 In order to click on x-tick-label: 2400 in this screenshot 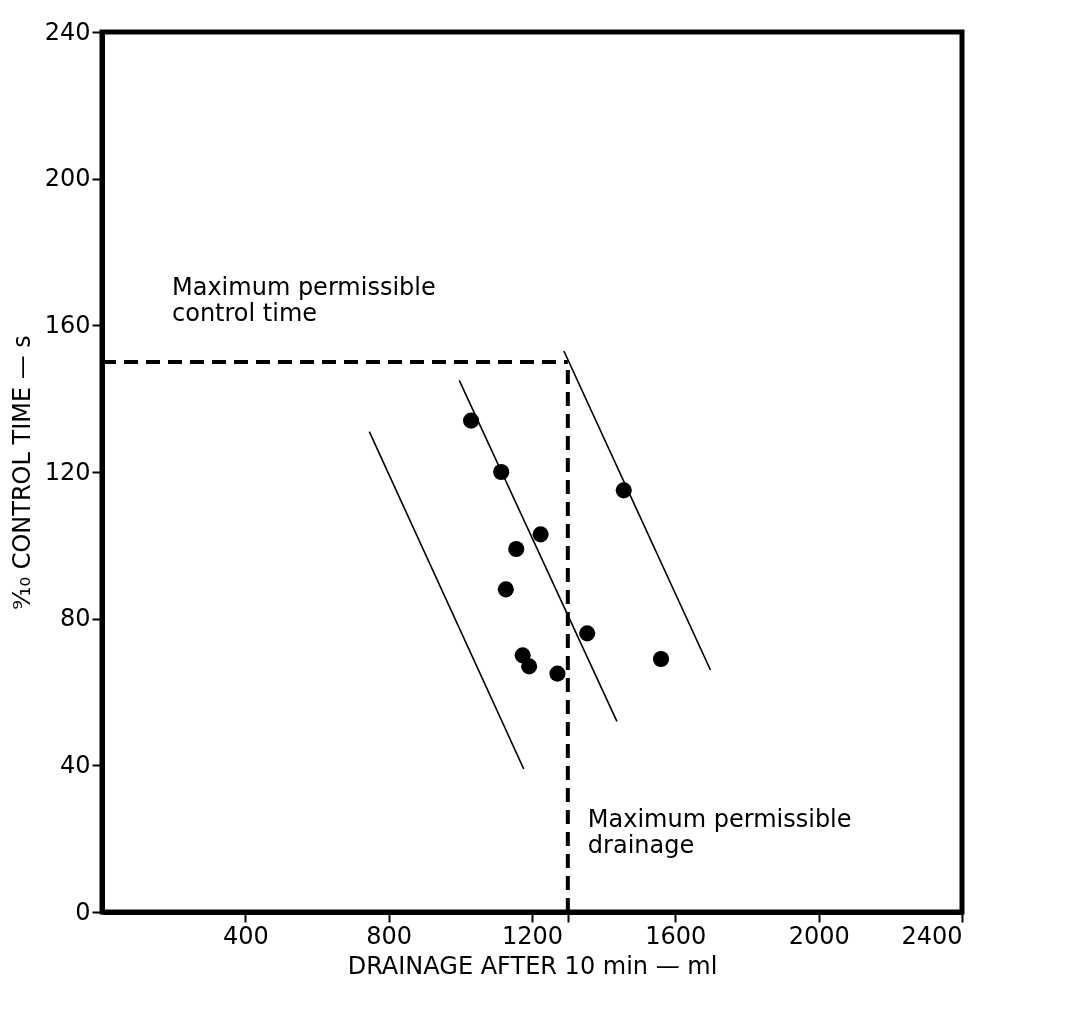, I will do `click(932, 935)`.